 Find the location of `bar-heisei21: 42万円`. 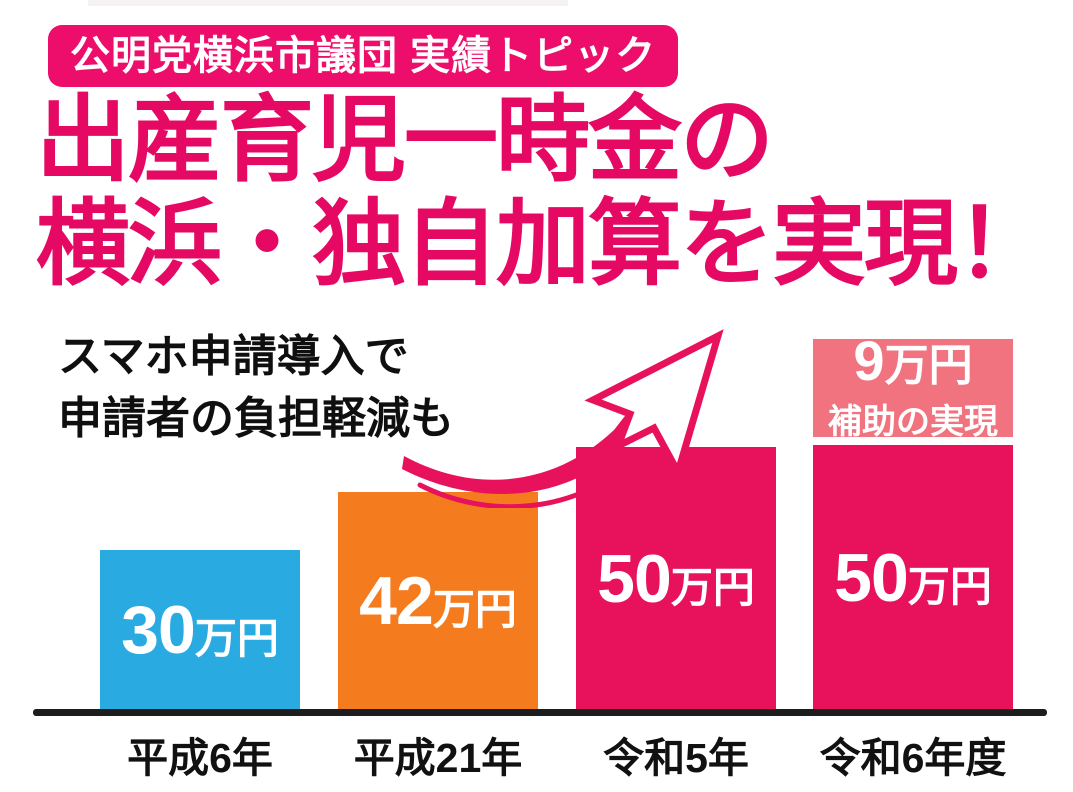

bar-heisei21: 42万円 is located at coordinates (438, 601).